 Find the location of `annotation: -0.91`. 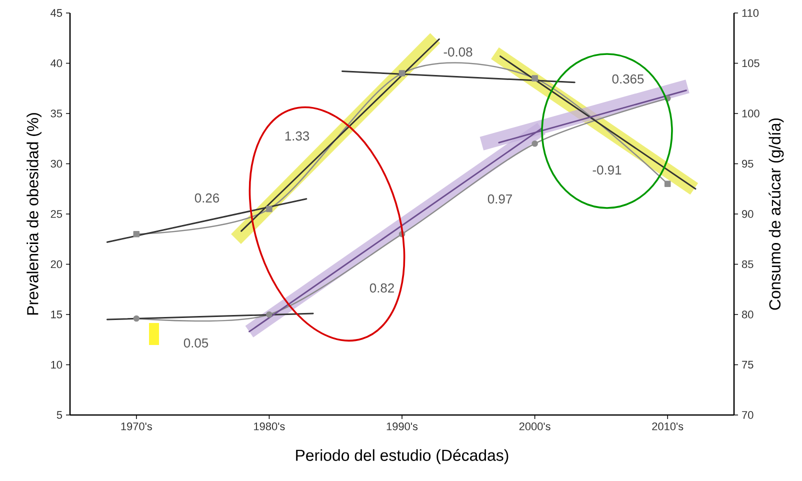

annotation: -0.91 is located at coordinates (607, 170).